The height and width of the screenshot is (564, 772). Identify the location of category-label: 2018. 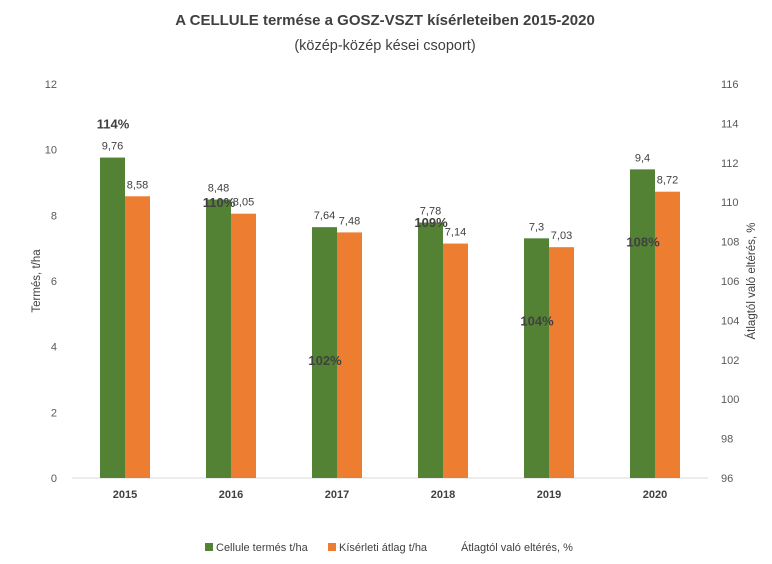
(443, 495).